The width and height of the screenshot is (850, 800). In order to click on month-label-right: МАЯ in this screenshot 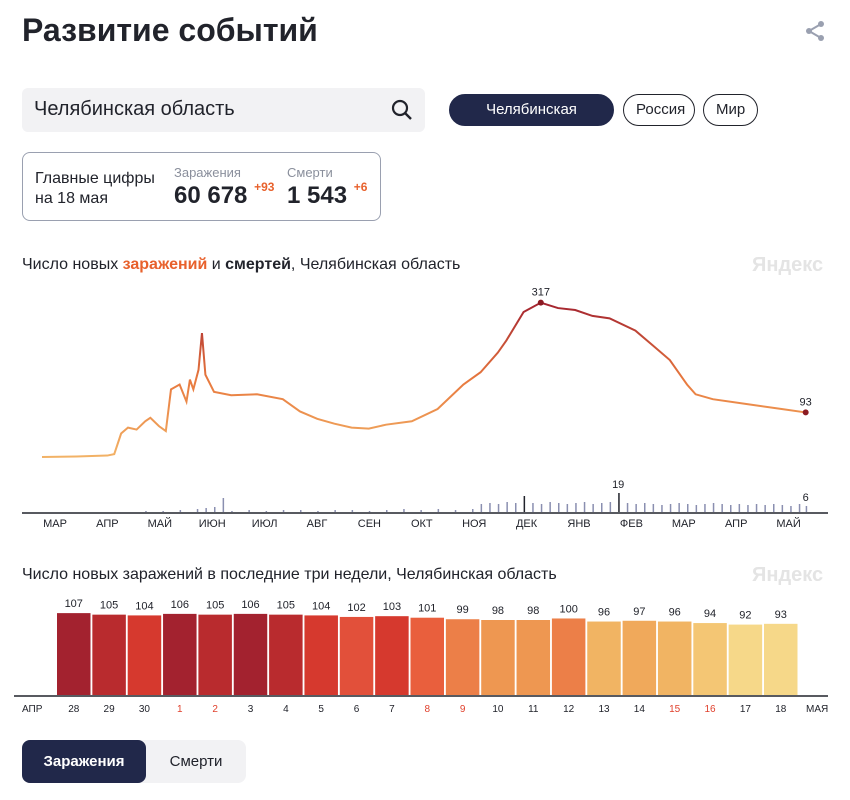, I will do `click(817, 709)`.